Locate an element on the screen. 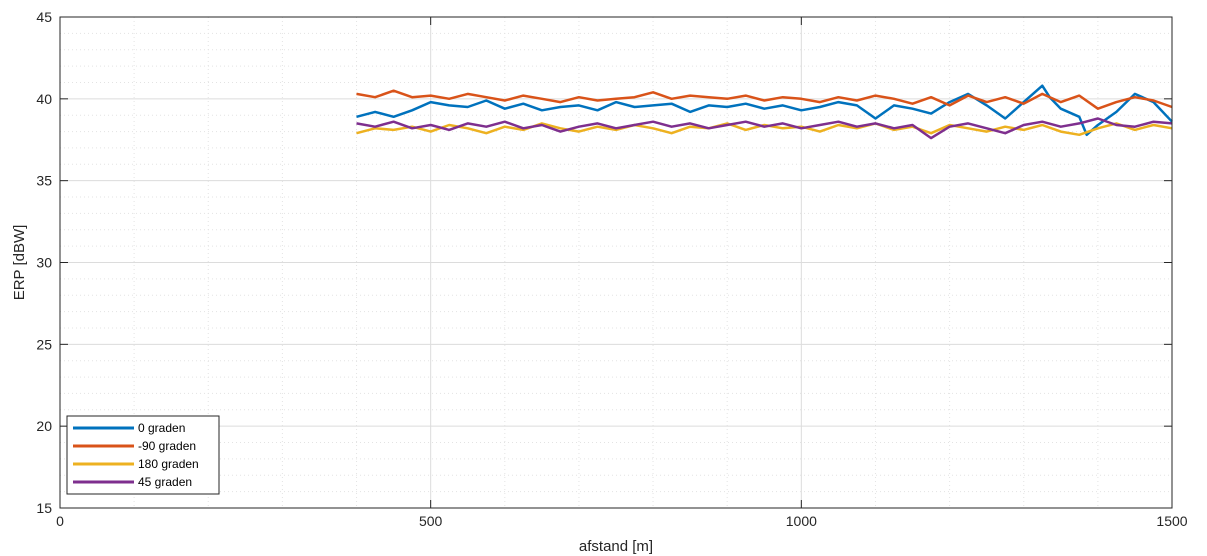 Image resolution: width=1207 pixels, height=556 pixels. legend-label: -90 graden is located at coordinates (167, 446).